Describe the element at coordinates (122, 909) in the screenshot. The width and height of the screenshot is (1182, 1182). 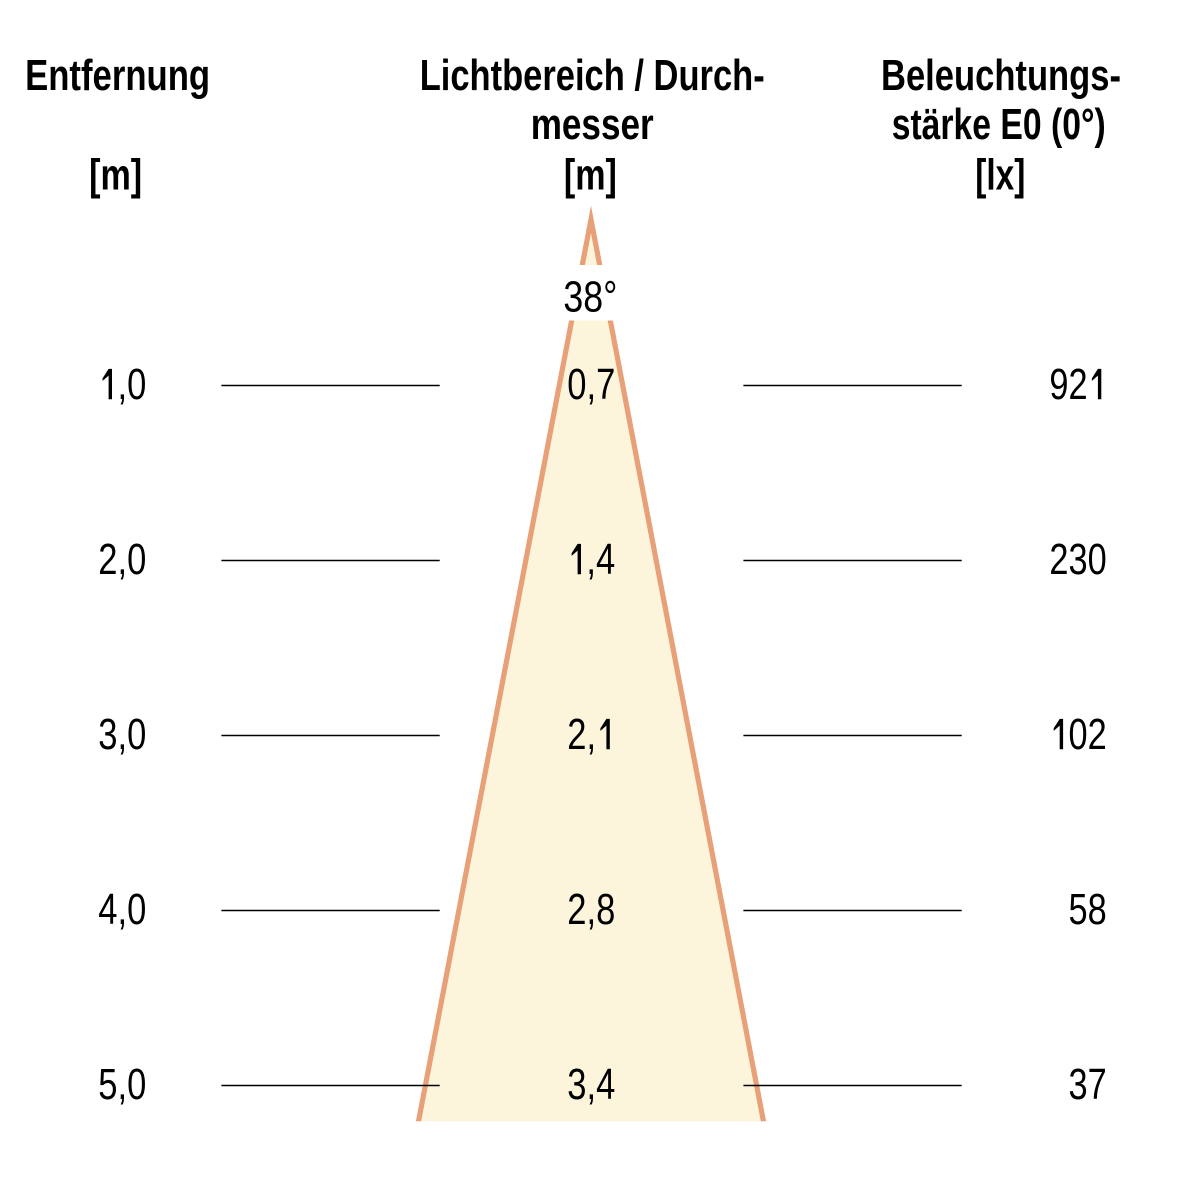
I see `svg-text: 4,0` at that location.